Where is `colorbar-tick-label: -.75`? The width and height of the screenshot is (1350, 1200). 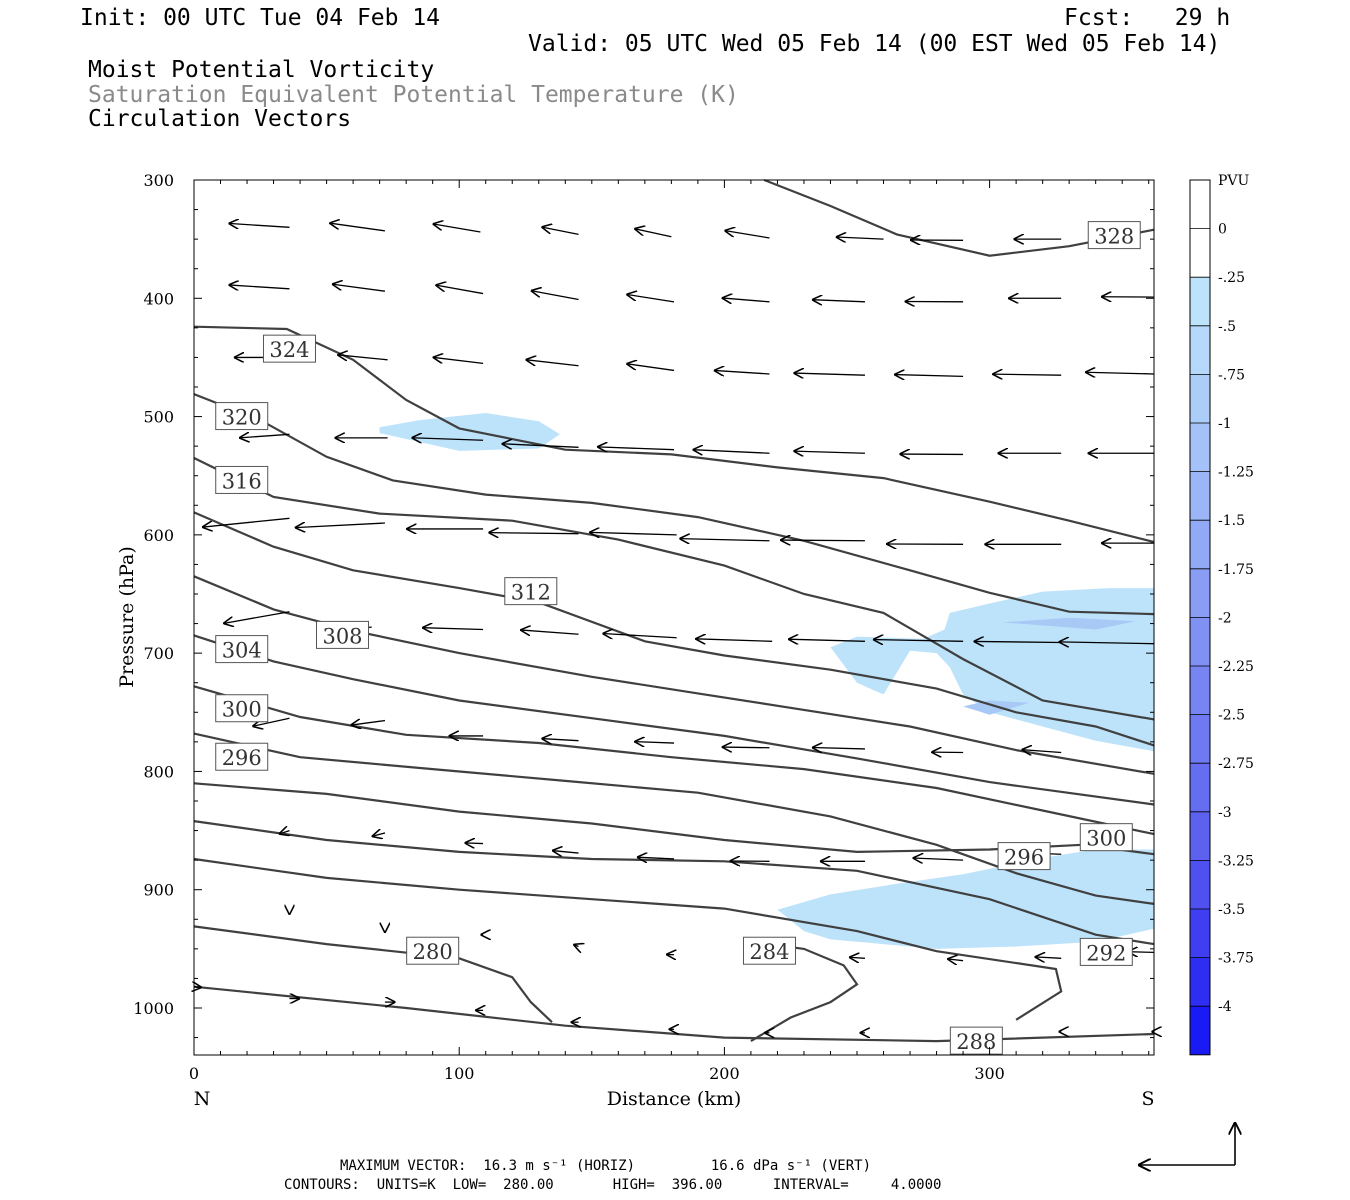 colorbar-tick-label: -.75 is located at coordinates (1231, 375).